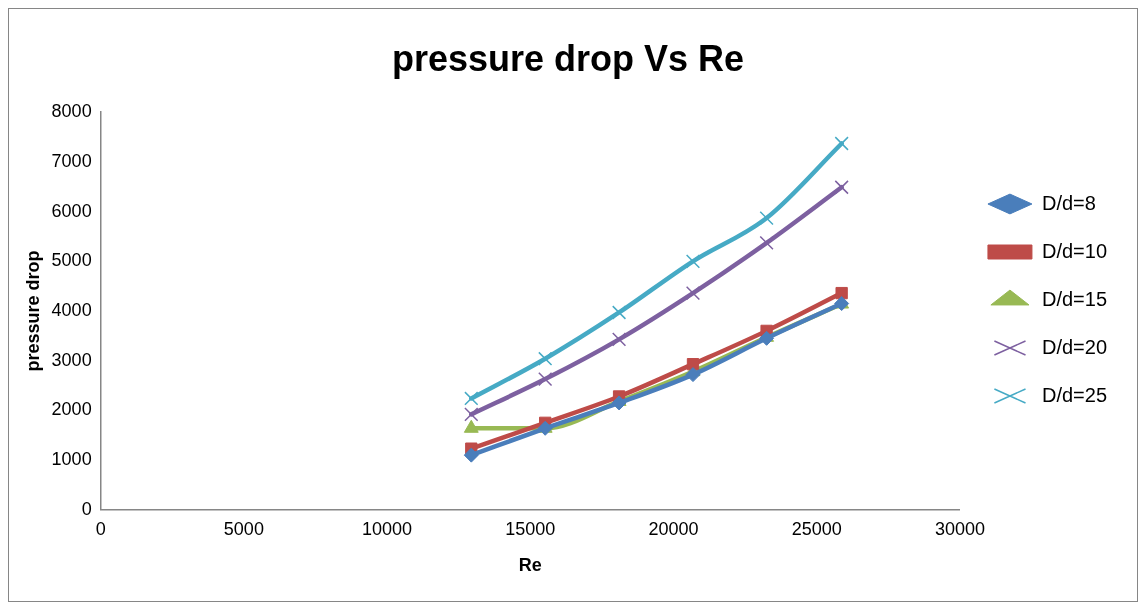  I want to click on y-tick-label: 6000, so click(71, 210).